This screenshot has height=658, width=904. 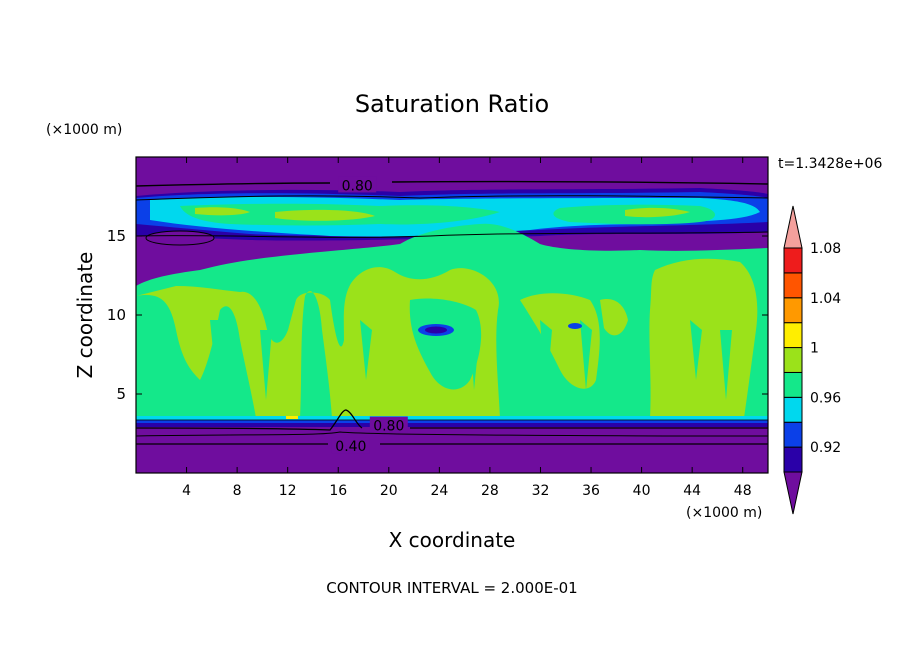 What do you see at coordinates (825, 299) in the screenshot?
I see `colorbar-tick-label: 1.04` at bounding box center [825, 299].